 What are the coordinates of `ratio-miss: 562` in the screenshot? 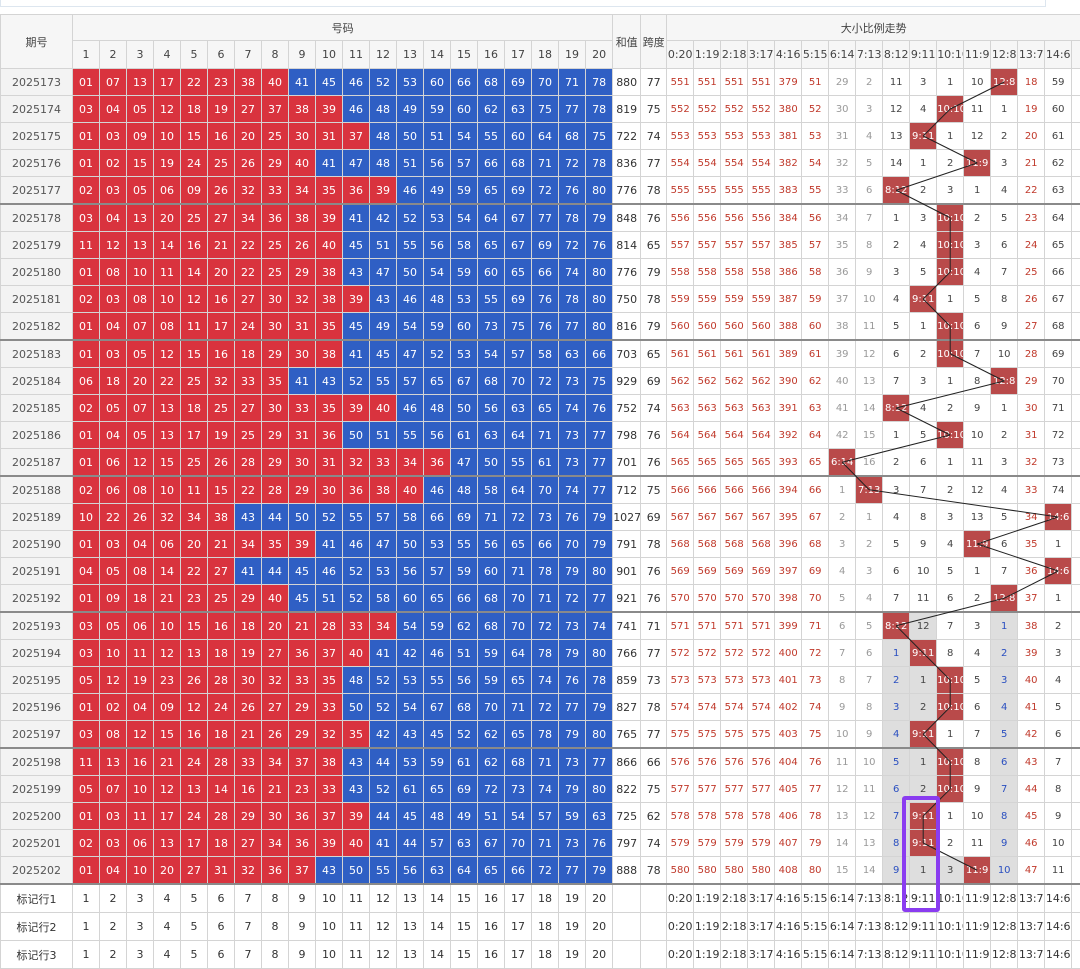 It's located at (680, 381).